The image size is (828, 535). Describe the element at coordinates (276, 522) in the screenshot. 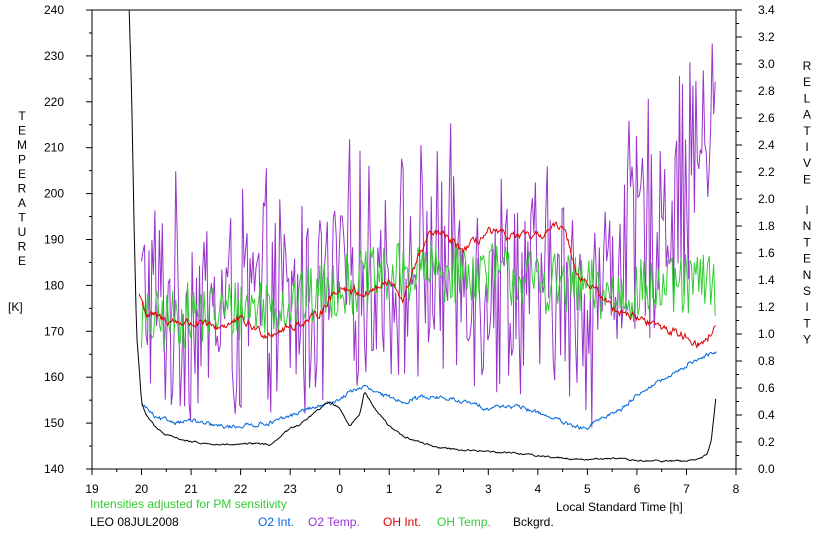

I see `legend-o2-int: O2 Int.` at that location.